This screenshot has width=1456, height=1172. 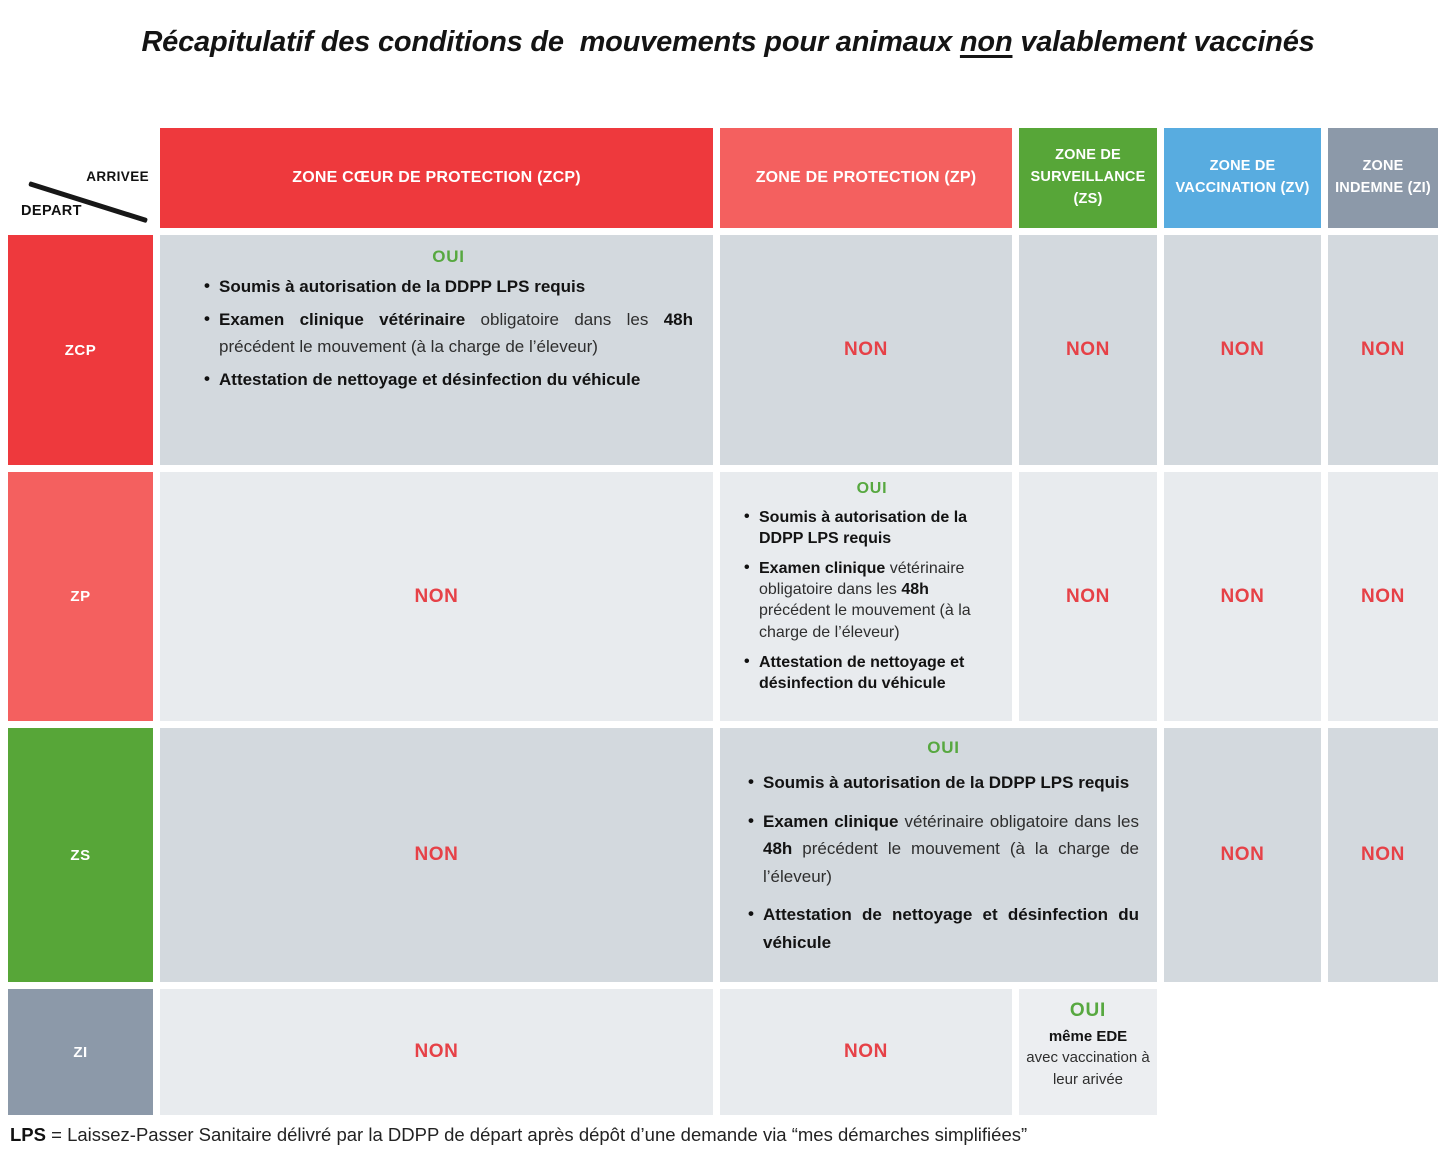 I want to click on column-header-zcp: ZONE CŒUR DE PROTECTION (ZCP), so click(x=436, y=178).